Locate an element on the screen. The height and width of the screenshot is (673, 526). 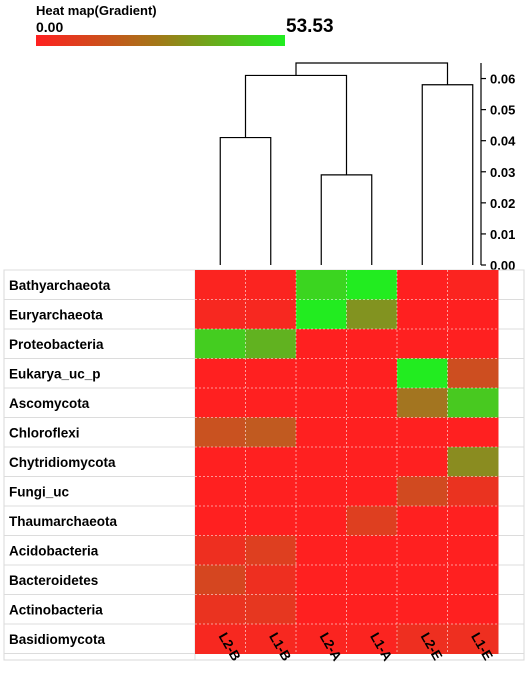
dendrogram-axis-tick-label: 0.00 is located at coordinates (502, 265).